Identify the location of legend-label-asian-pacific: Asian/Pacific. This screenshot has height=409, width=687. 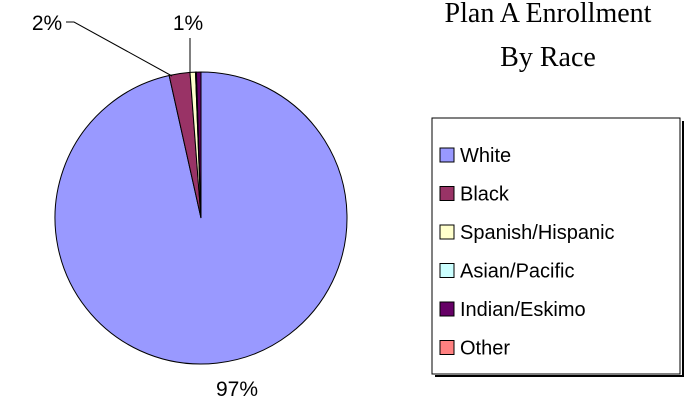
(517, 272).